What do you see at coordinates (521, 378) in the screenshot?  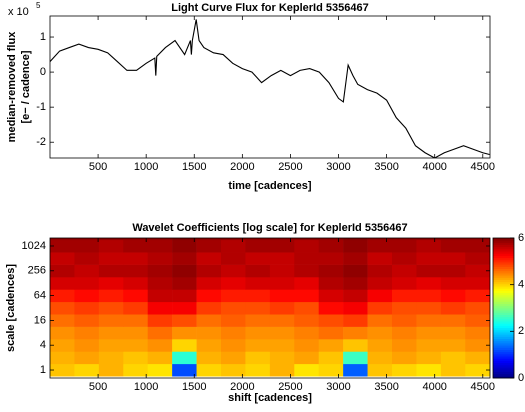 I see `colorbar-tick-label: 0` at bounding box center [521, 378].